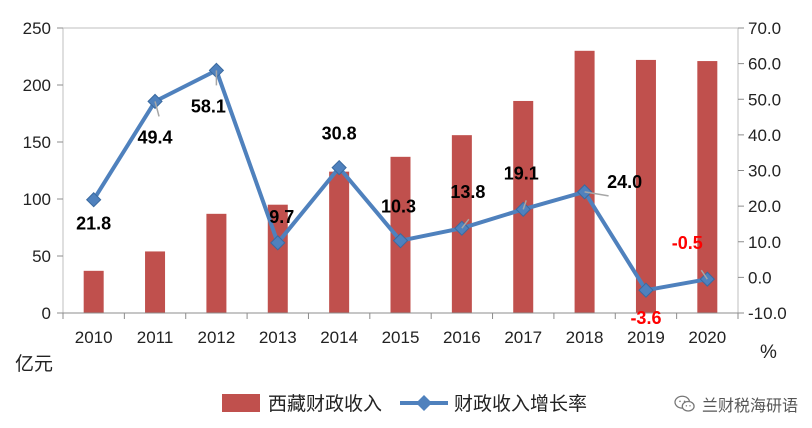  Describe the element at coordinates (93, 200) in the screenshot. I see `line-marker-2010` at that location.